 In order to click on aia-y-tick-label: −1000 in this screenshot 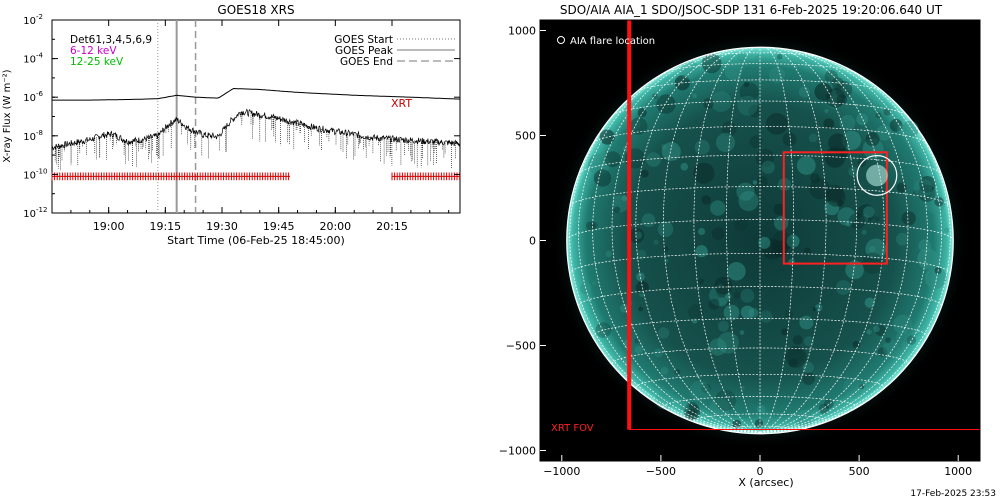, I will do `click(517, 451)`.